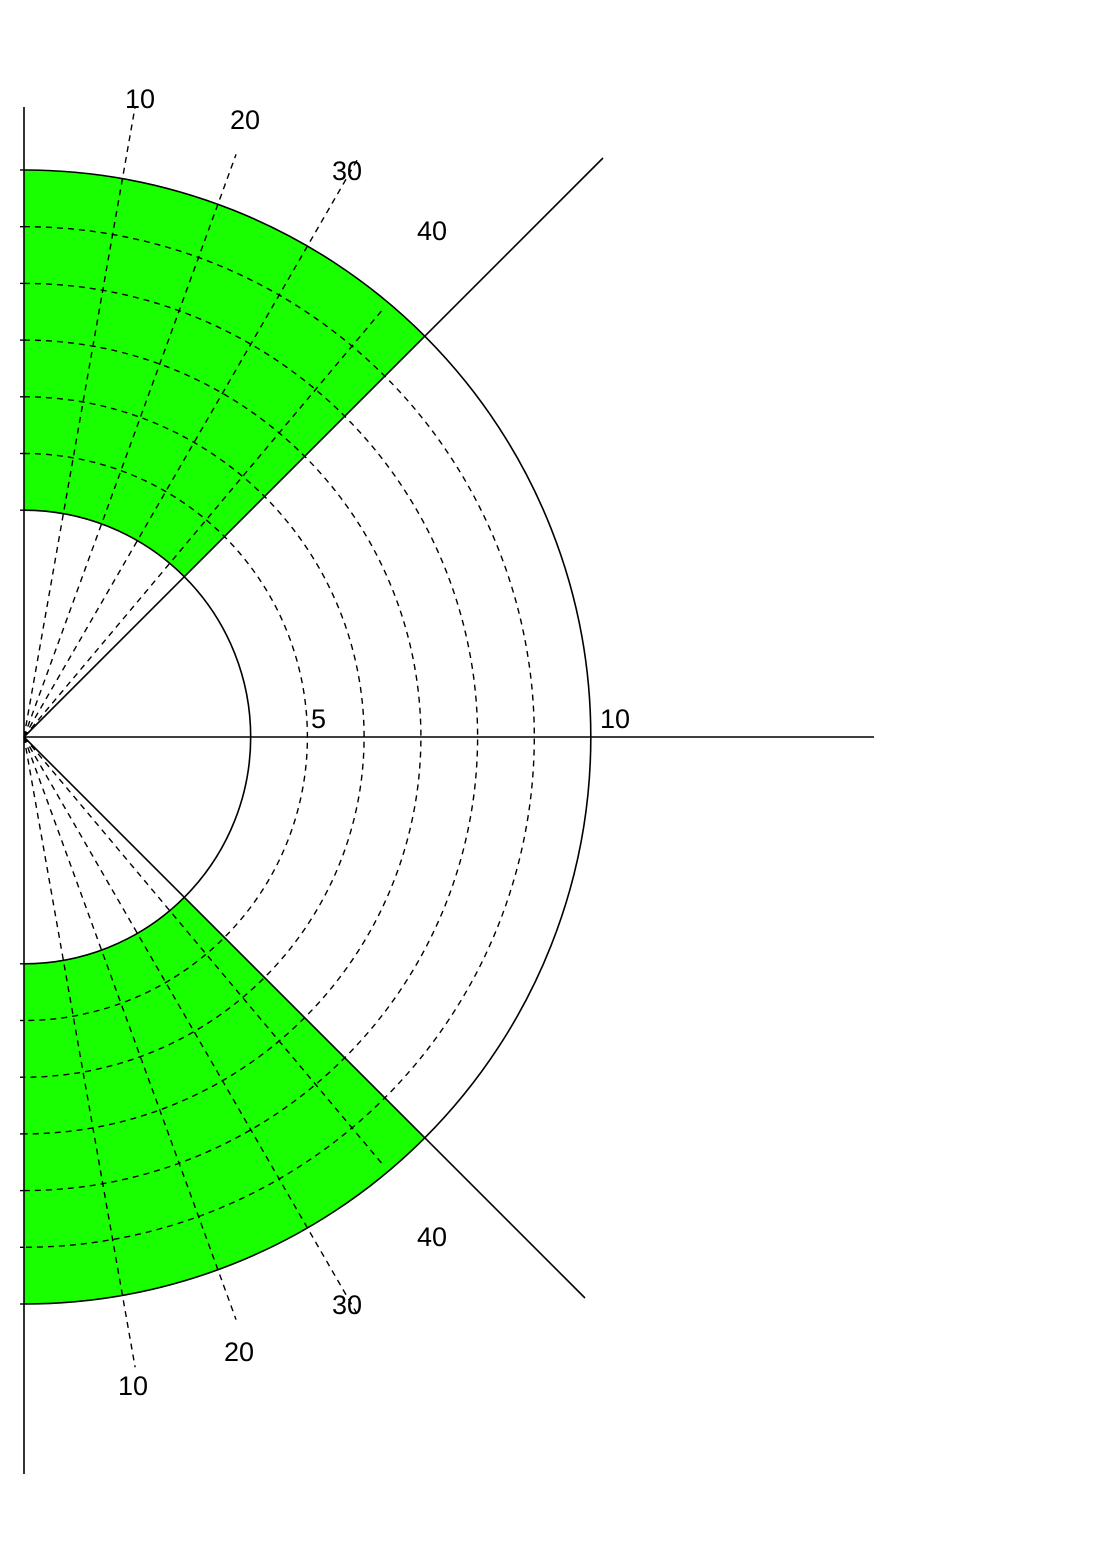  What do you see at coordinates (245, 120) in the screenshot?
I see `top-angle-label-20: 20` at bounding box center [245, 120].